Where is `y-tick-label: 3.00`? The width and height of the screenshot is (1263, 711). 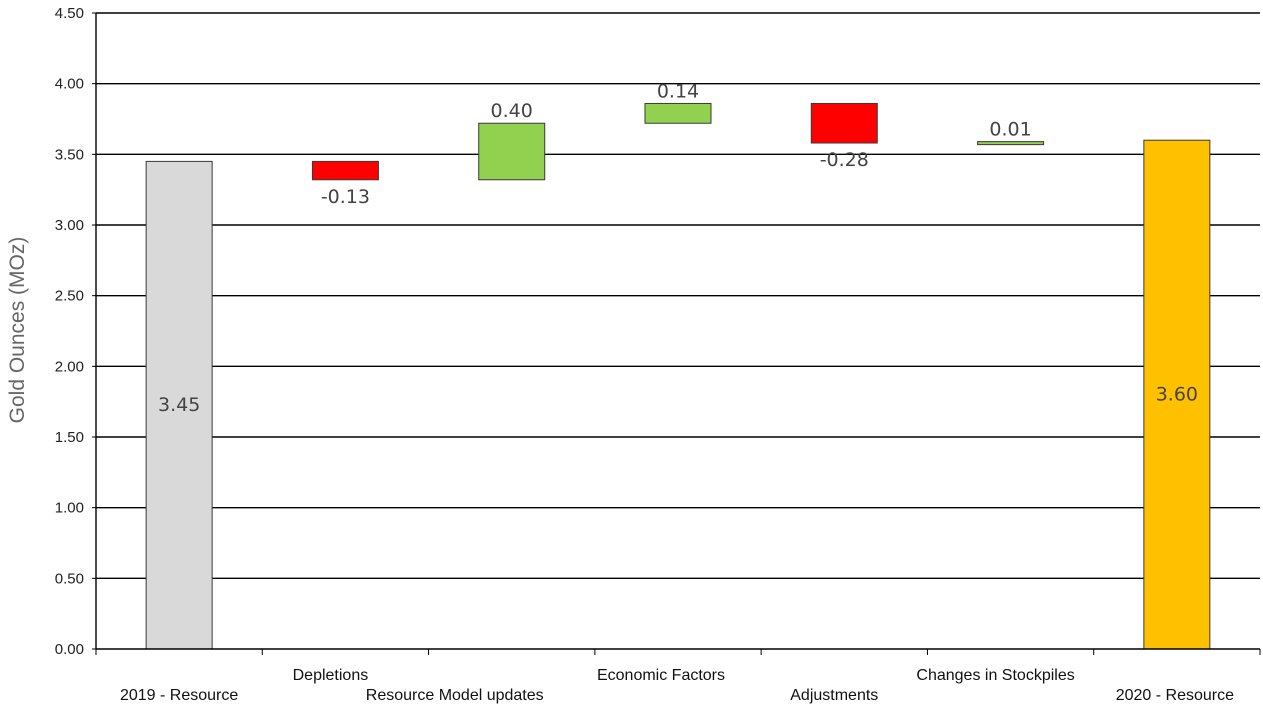
y-tick-label: 3.00 is located at coordinates (69, 225).